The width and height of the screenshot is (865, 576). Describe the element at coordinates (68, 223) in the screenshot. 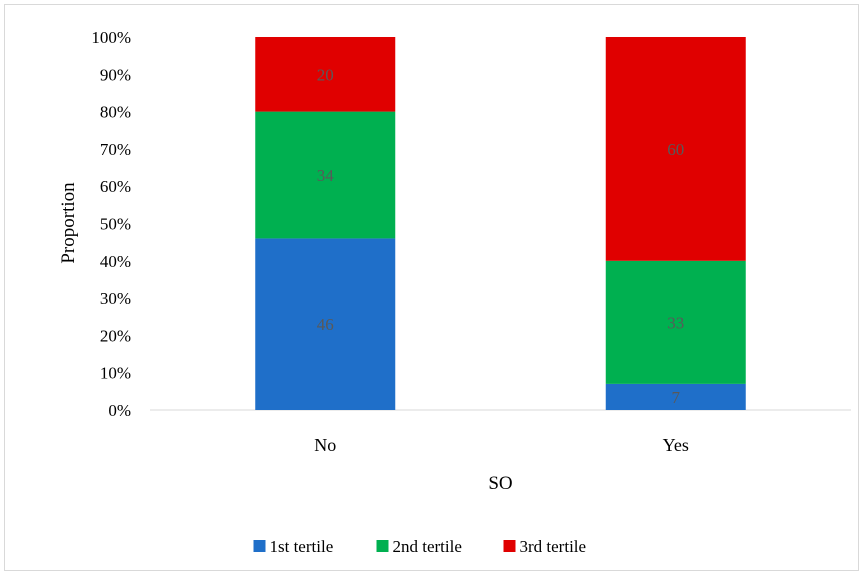

I see `y-axis-title: Proportion` at that location.